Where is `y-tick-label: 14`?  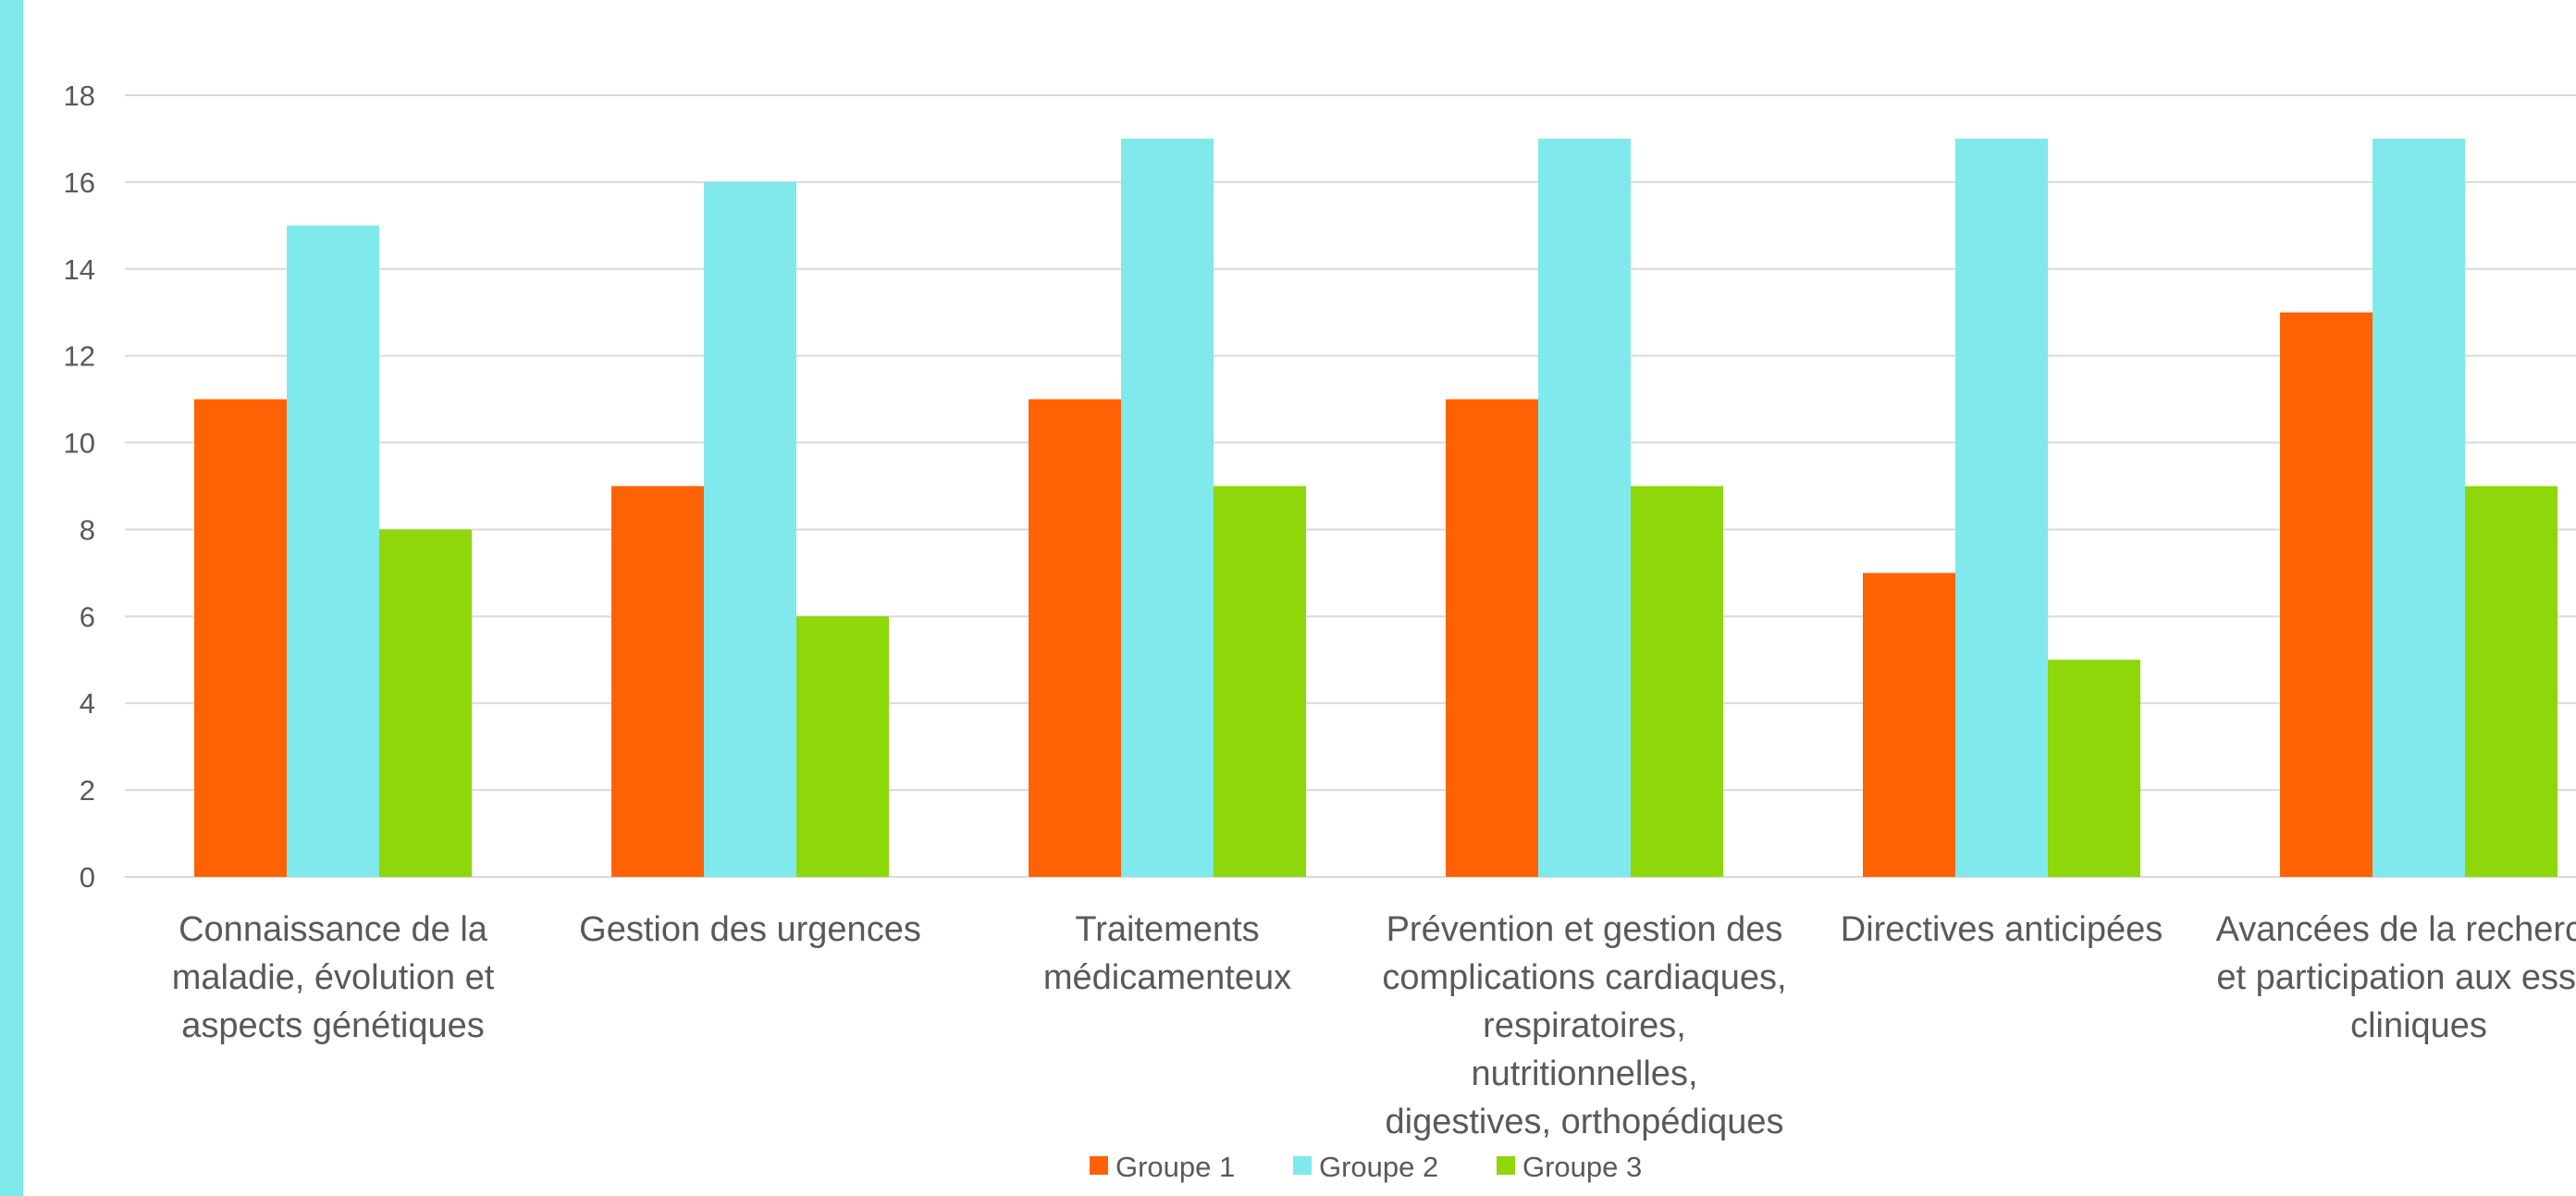
y-tick-label: 14 is located at coordinates (79, 269).